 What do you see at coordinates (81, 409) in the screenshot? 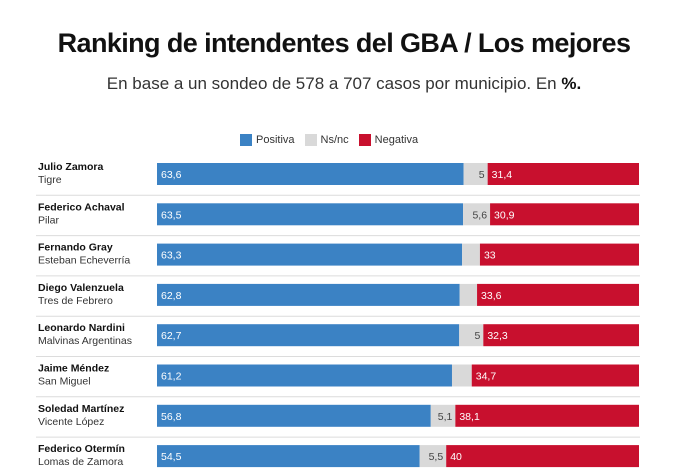
I see `intendente-name: Soledad Martínez` at bounding box center [81, 409].